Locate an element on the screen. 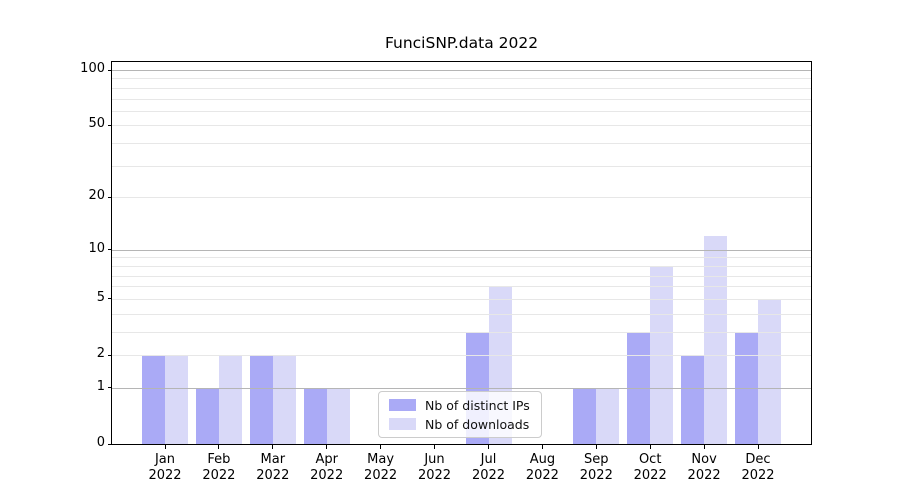 This screenshot has width=900, height=500. legend-swatch-distinct-ips-icon is located at coordinates (402, 405).